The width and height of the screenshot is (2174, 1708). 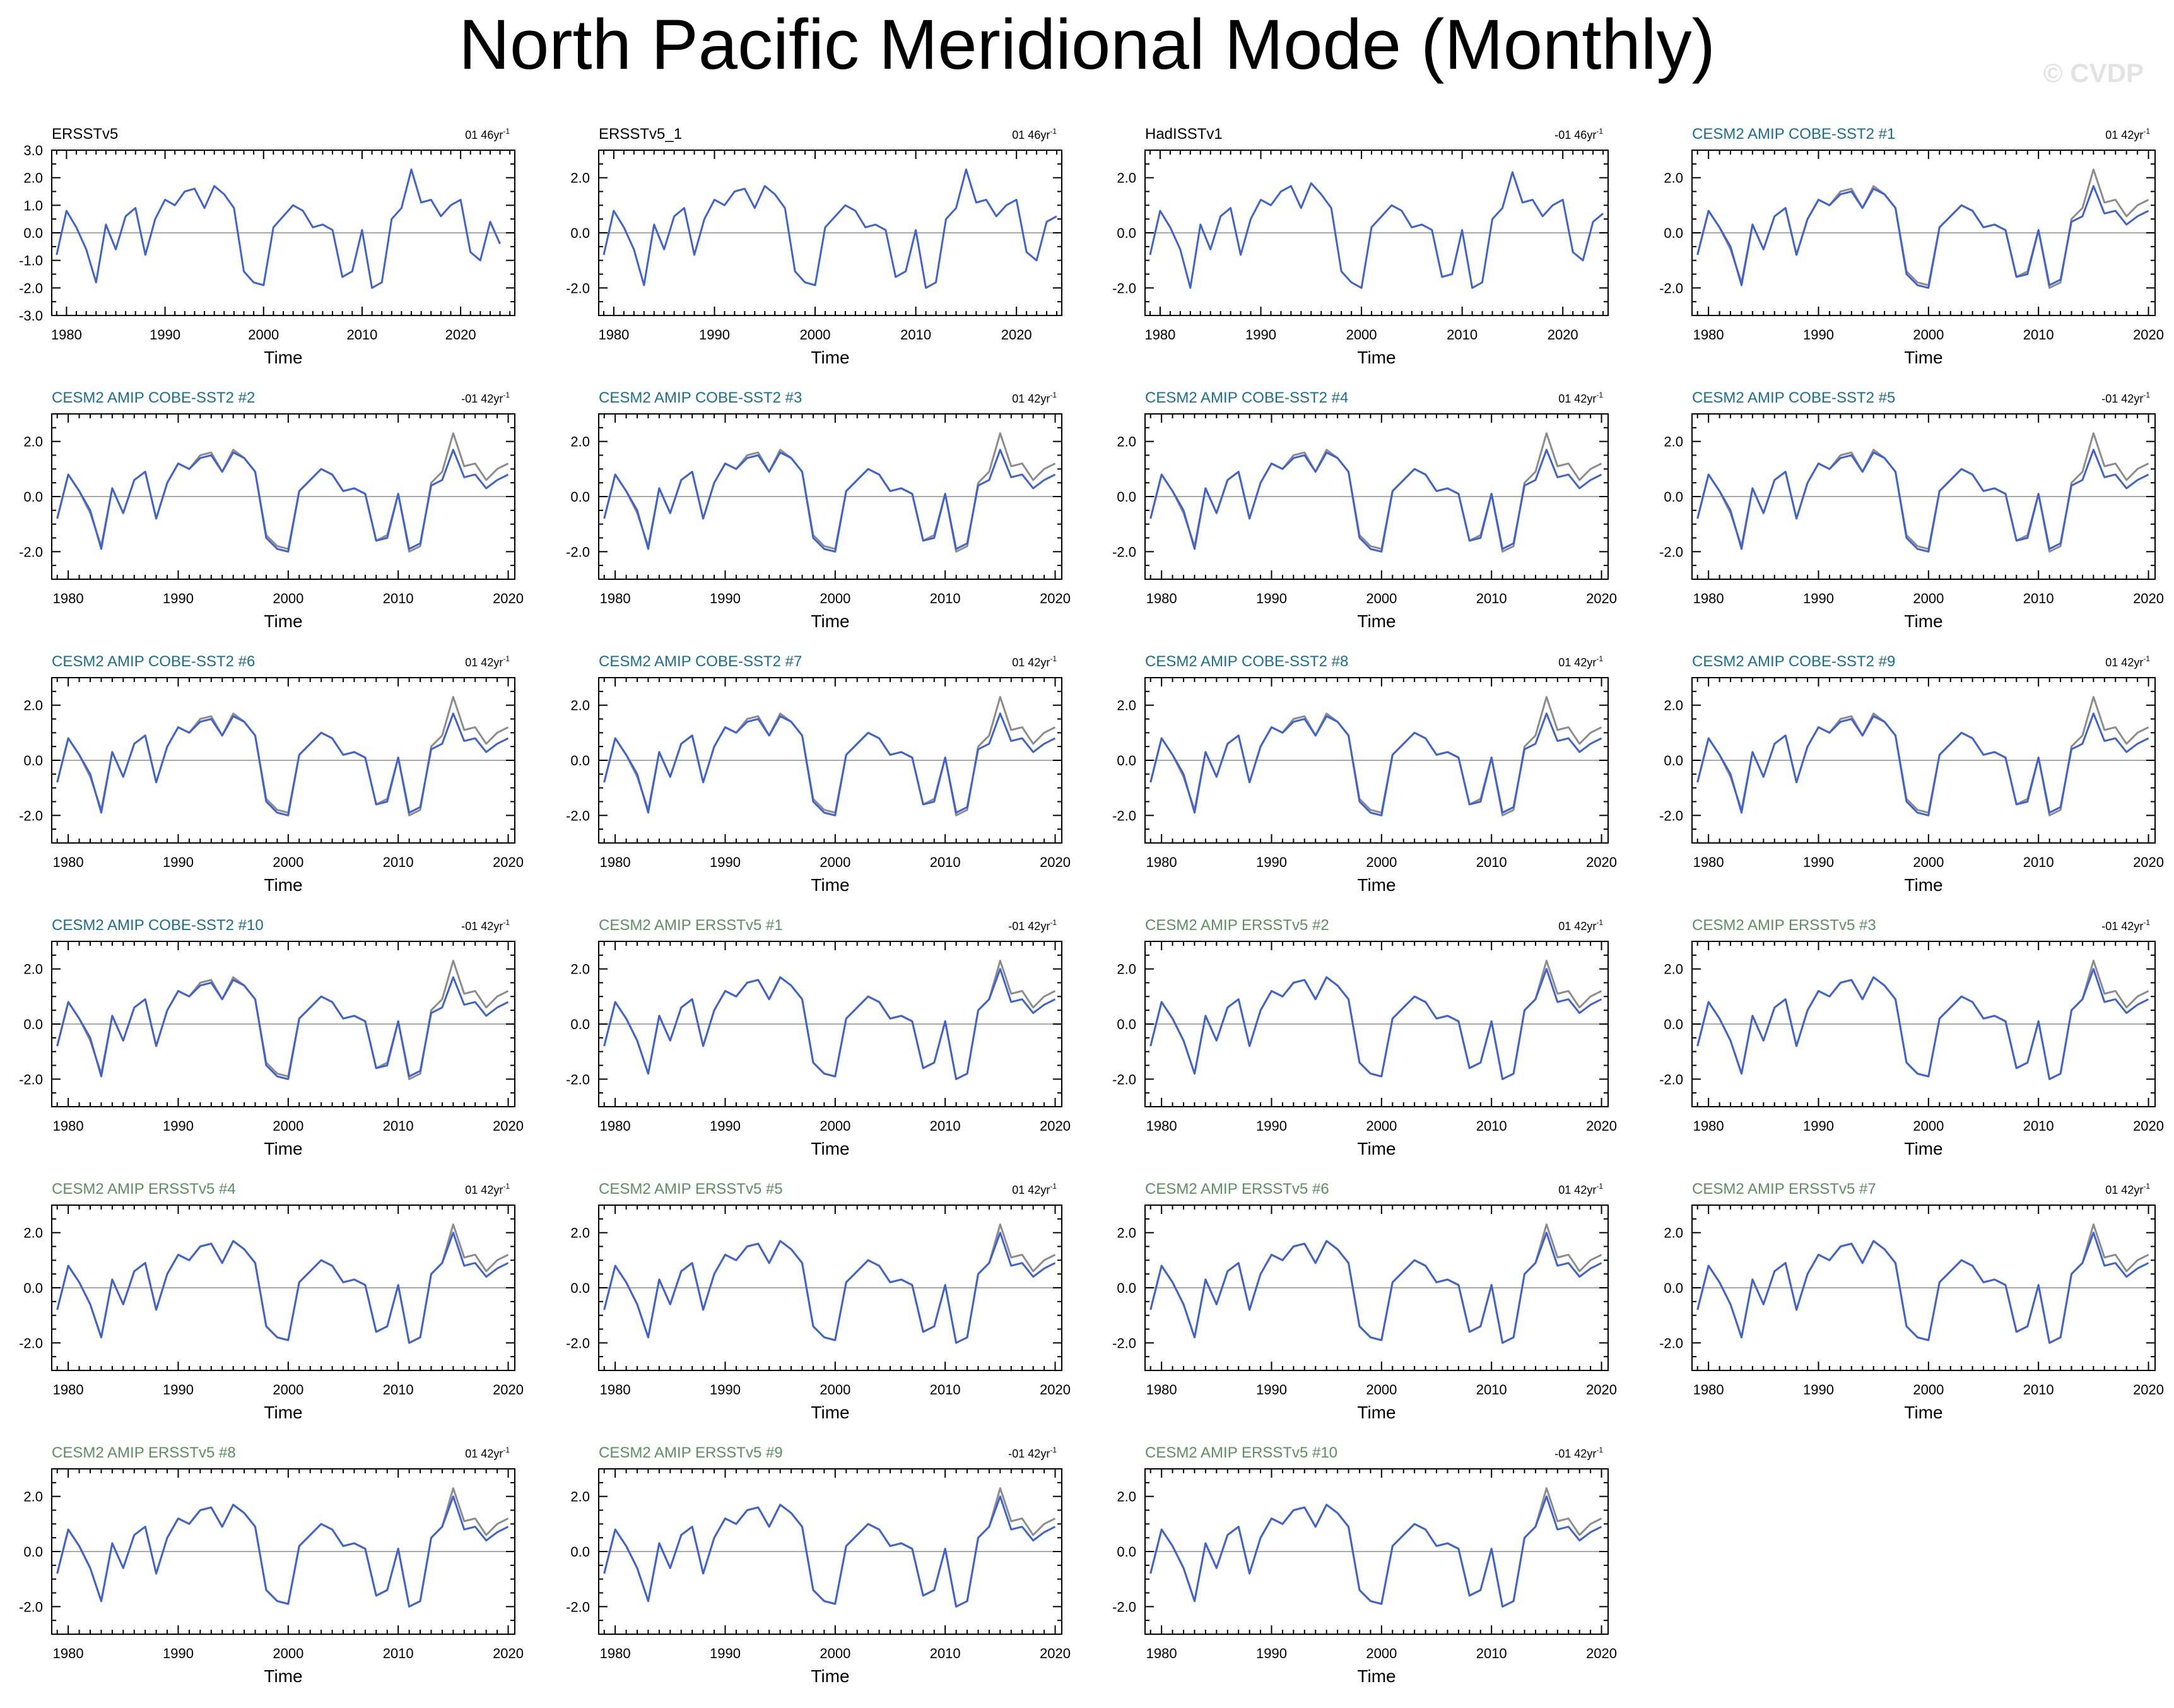 What do you see at coordinates (153, 397) in the screenshot?
I see `panel-title: CESM2 AMIP COBE-SST2 #2` at bounding box center [153, 397].